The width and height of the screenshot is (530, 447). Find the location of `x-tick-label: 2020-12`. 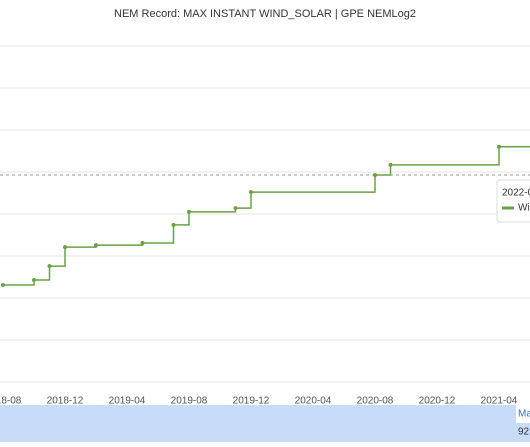

x-tick-label: 2020-12 is located at coordinates (437, 401).